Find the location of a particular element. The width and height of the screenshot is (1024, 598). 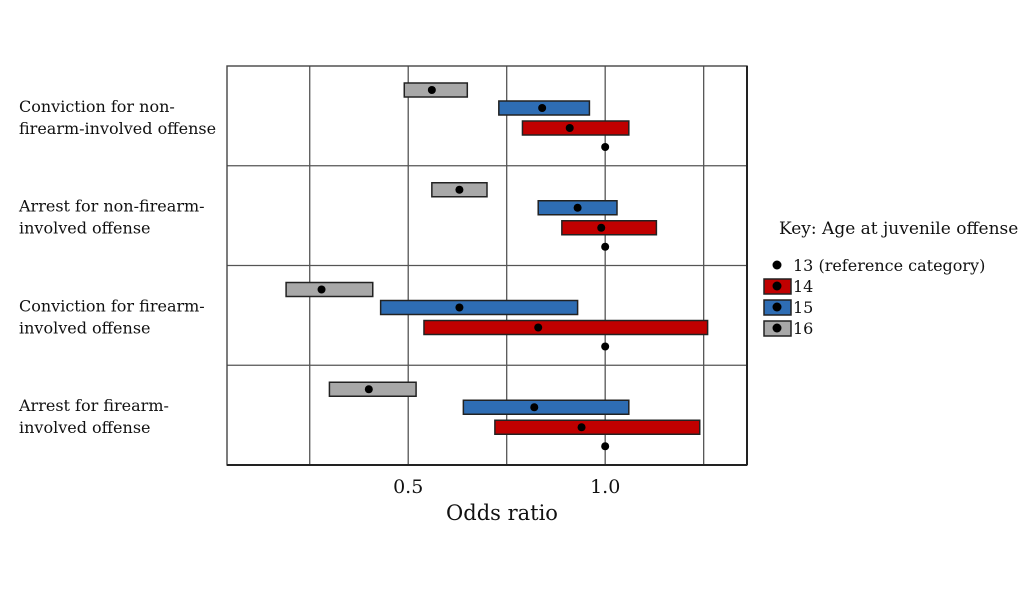

x-tick-label: 1.0 is located at coordinates (605, 487).